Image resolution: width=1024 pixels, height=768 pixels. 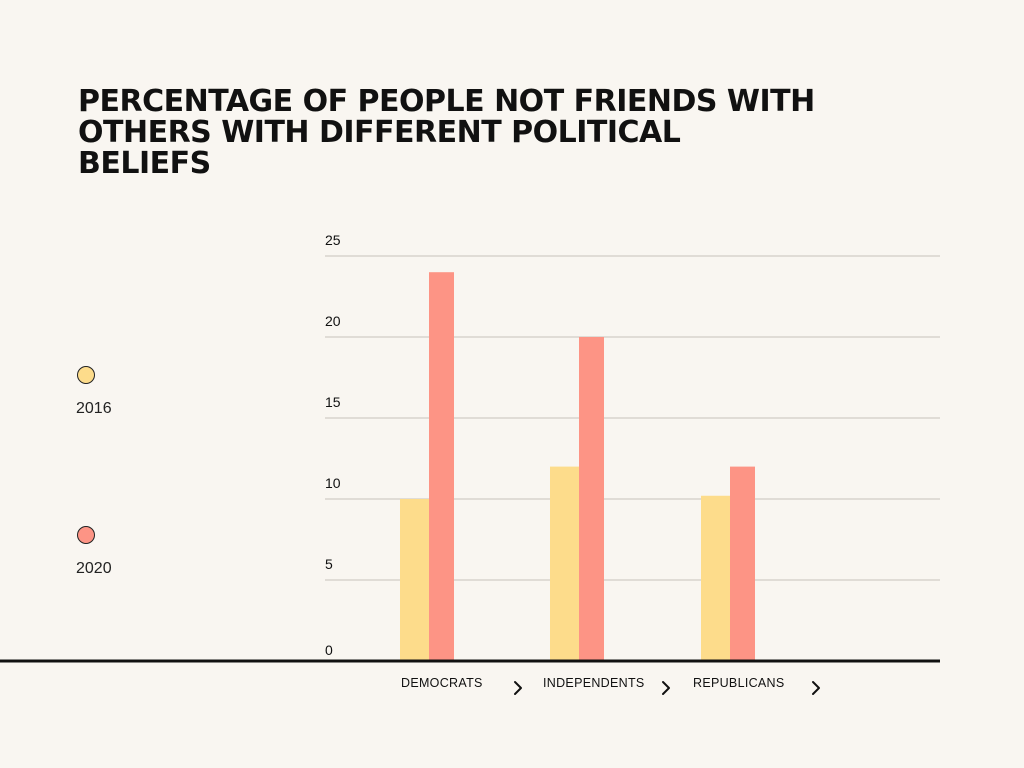 What do you see at coordinates (591, 499) in the screenshot?
I see `bar-independents-2020` at bounding box center [591, 499].